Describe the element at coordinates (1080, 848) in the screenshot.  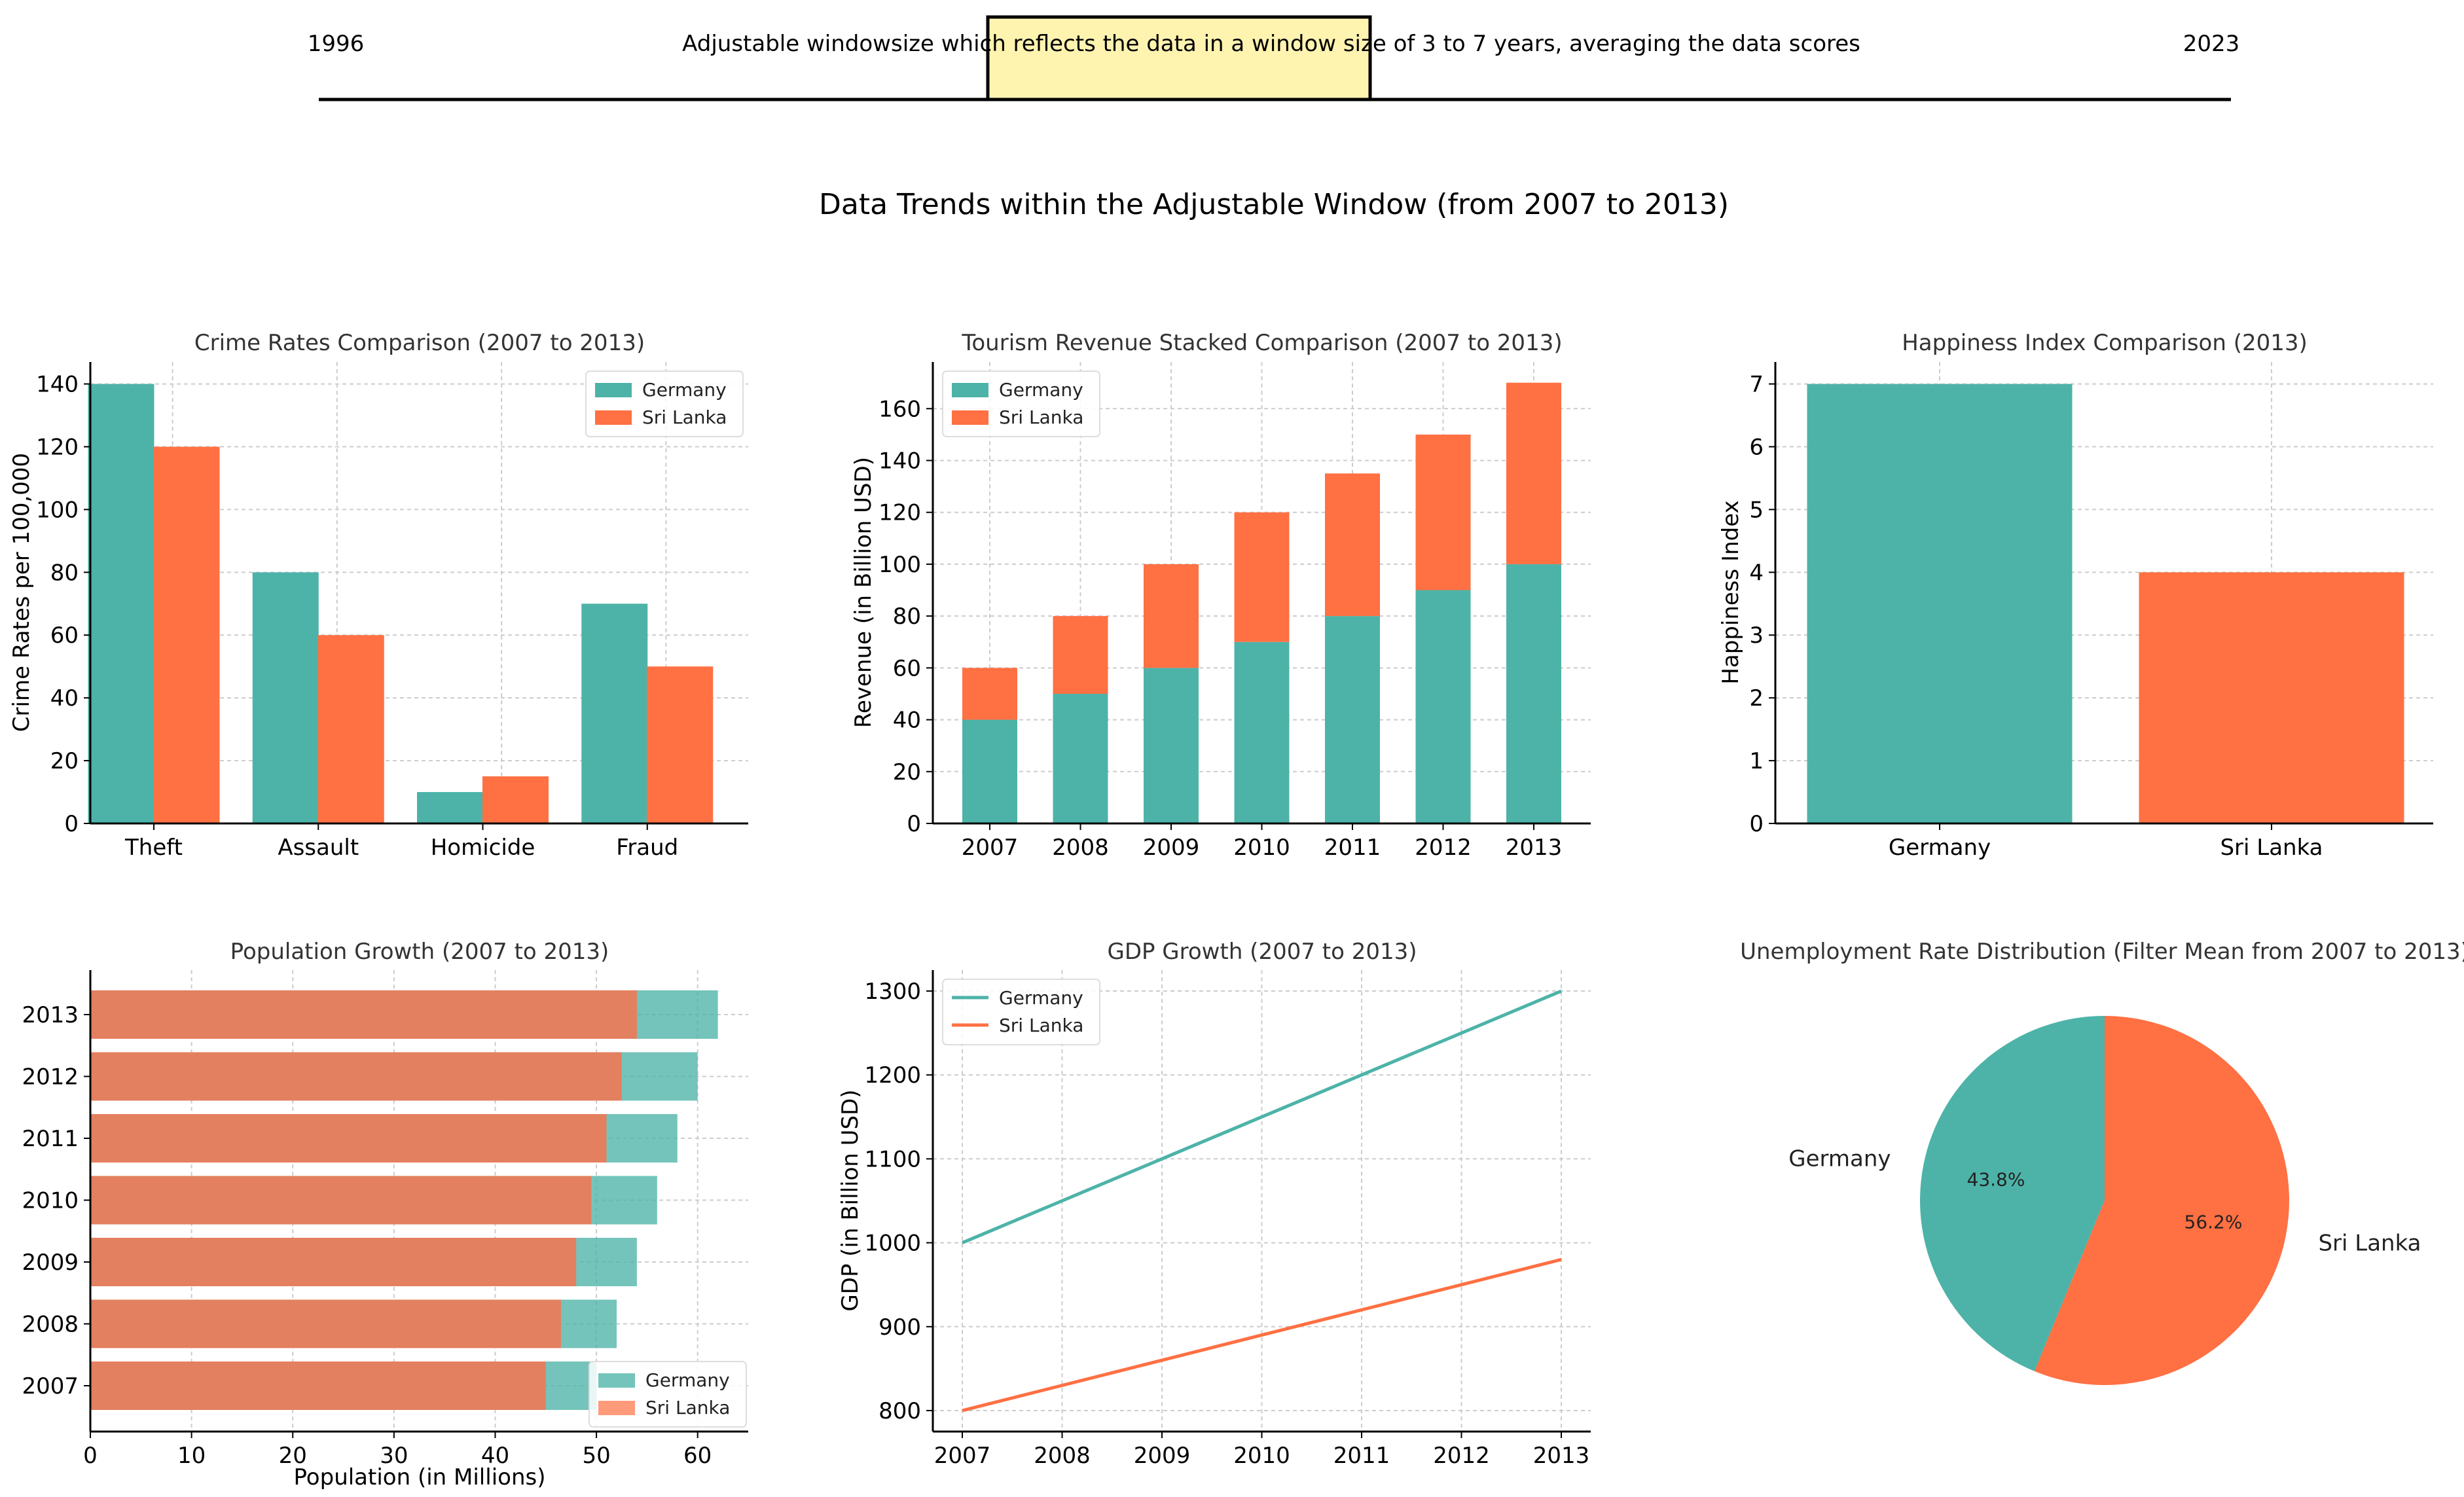
I see `x-tick-label: 2008` at that location.